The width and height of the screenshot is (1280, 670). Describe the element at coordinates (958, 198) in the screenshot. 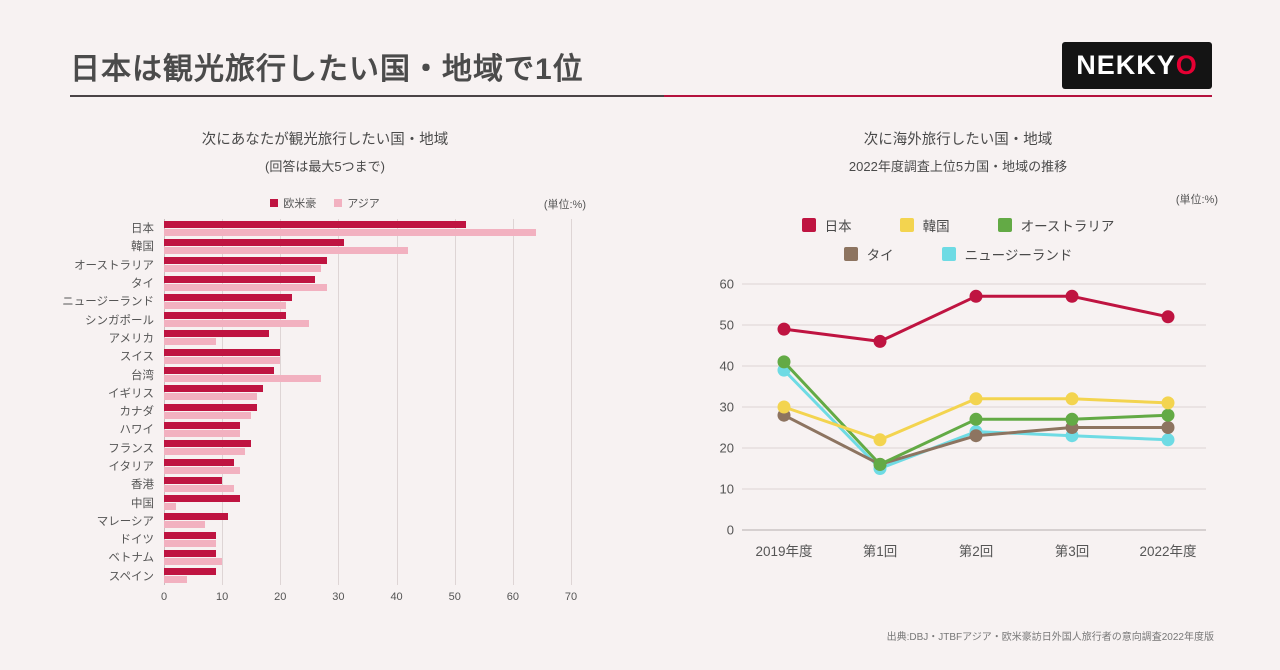

I see `line-unit-line: (単位:%)` at that location.